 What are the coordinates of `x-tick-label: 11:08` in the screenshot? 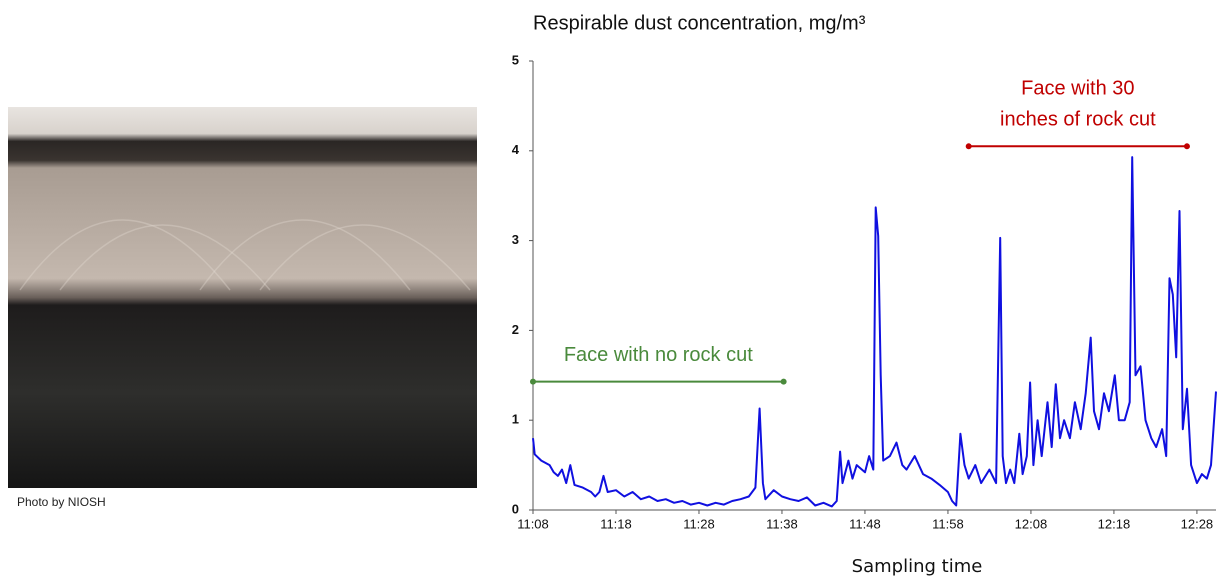 It's located at (533, 523).